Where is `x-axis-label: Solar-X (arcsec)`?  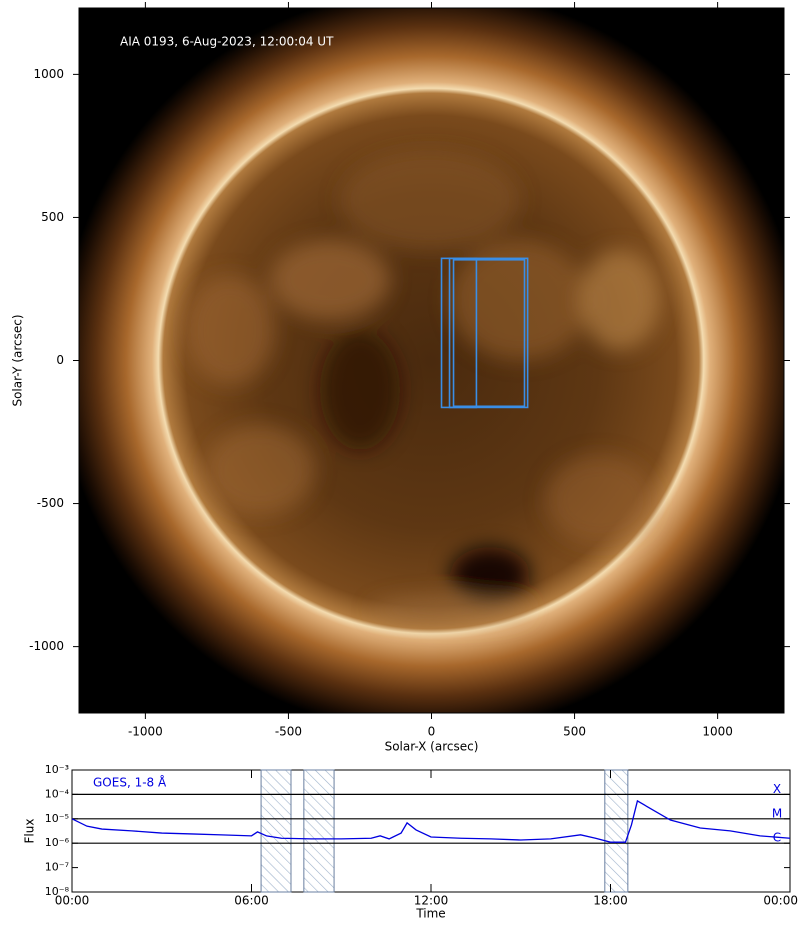 x-axis-label: Solar-X (arcsec) is located at coordinates (432, 747).